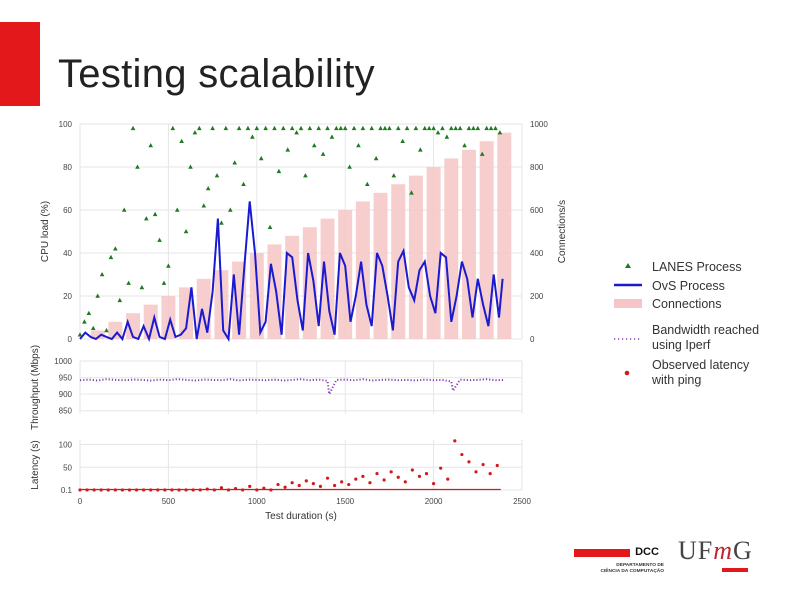  I want to click on conn-ytick: 1000, so click(539, 124).